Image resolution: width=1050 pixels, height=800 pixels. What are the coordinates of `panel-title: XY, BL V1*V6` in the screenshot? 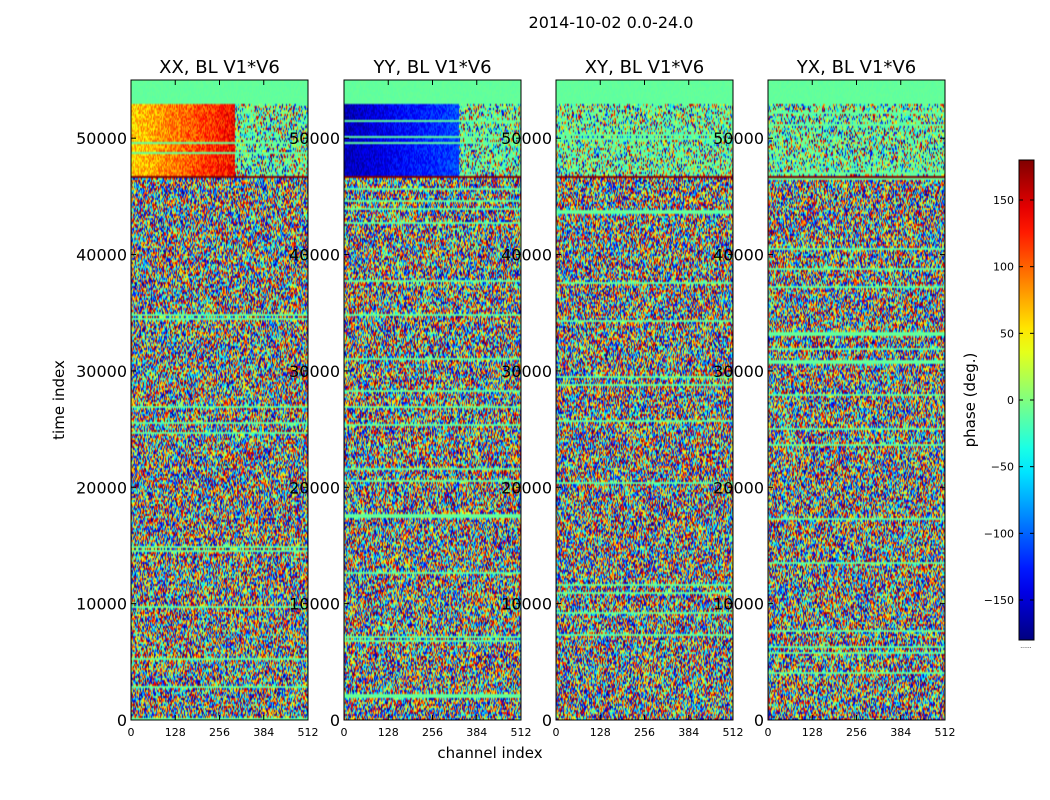 It's located at (644, 67).